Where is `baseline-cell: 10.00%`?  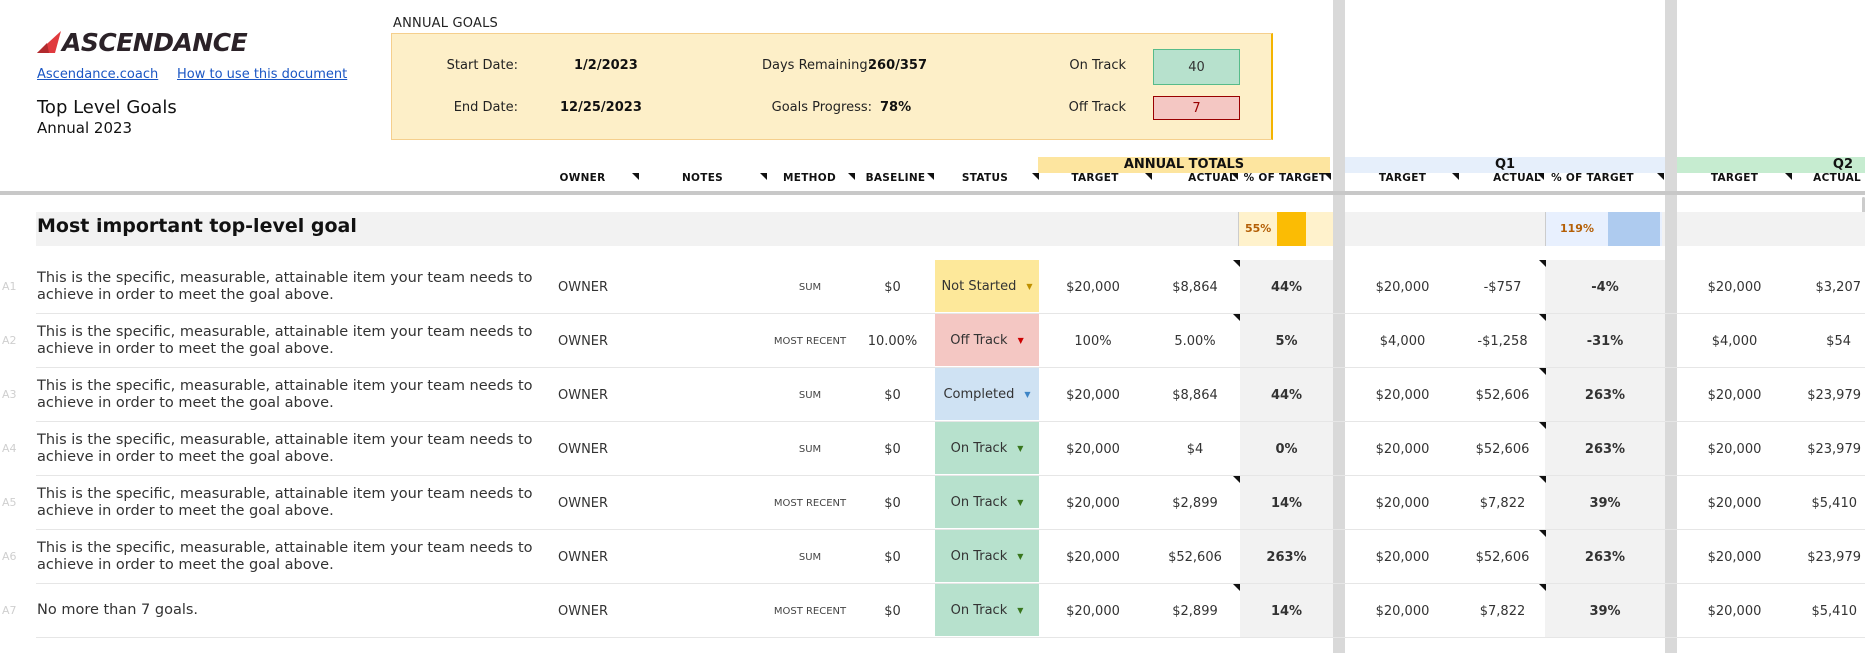 baseline-cell: 10.00% is located at coordinates (892, 341).